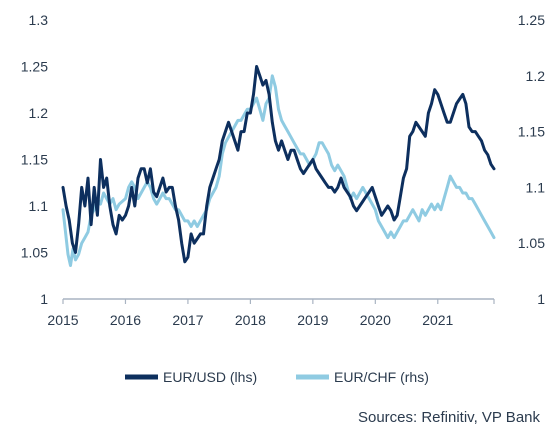 The image size is (550, 432). I want to click on y-left-tick-labels: 1 1.05 1.1 1.15 1.2 1.25 1.3, so click(34, 159).